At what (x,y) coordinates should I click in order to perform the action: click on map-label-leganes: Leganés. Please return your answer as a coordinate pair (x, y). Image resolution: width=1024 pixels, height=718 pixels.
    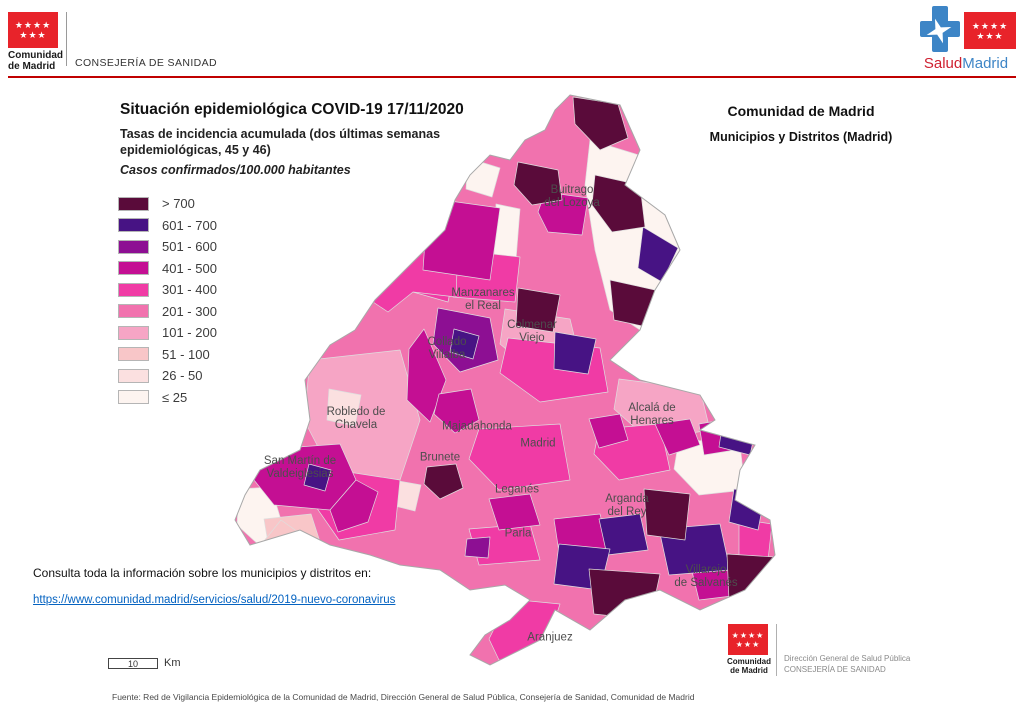
    Looking at the image, I should click on (517, 489).